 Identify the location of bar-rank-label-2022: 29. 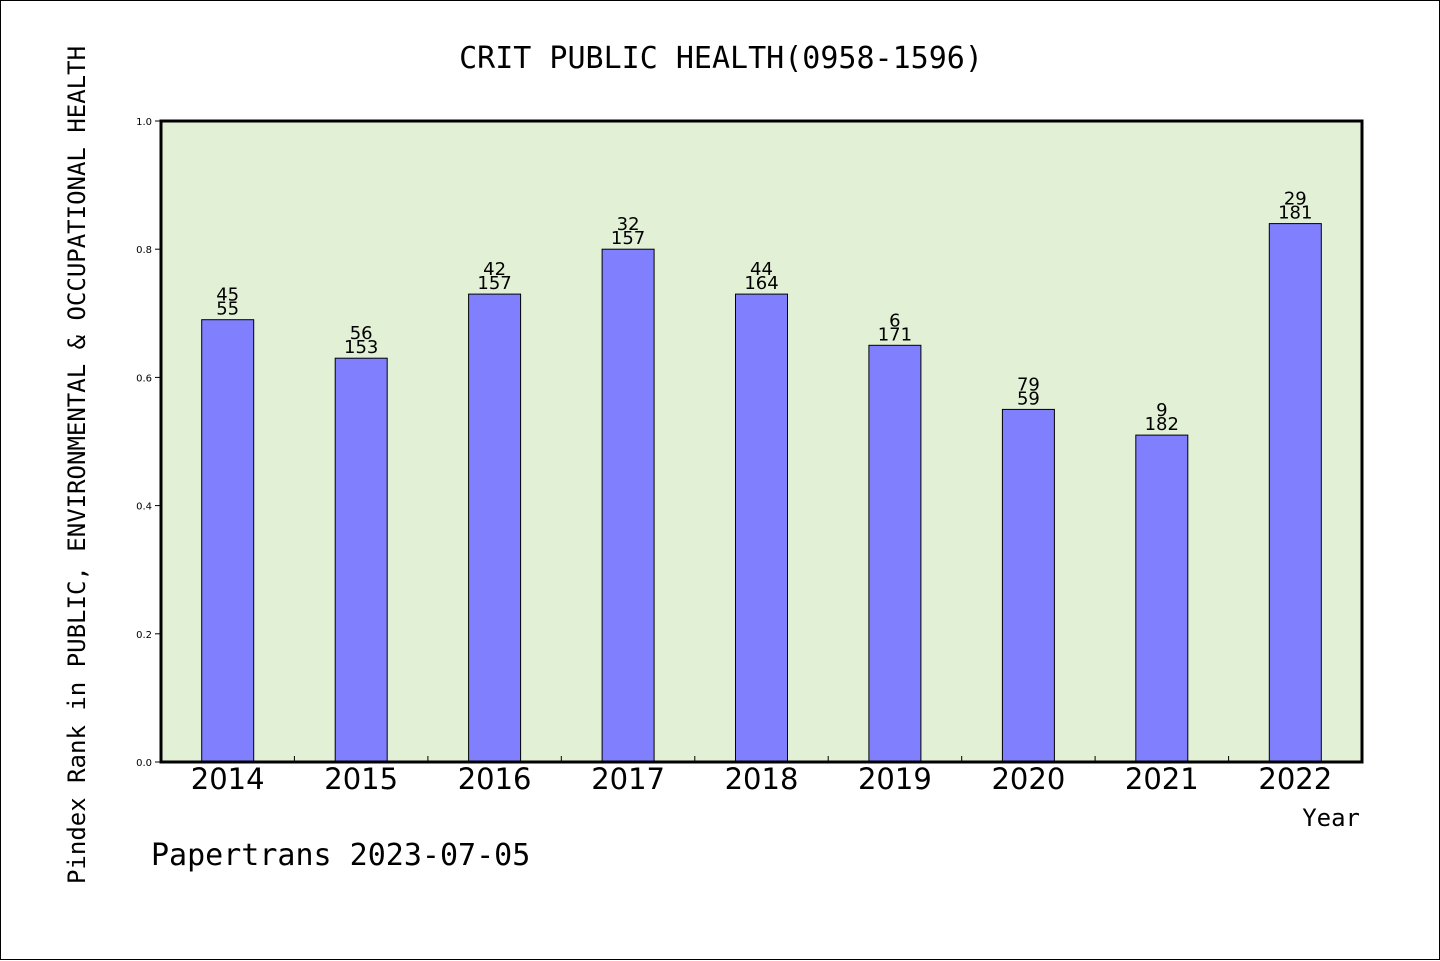
(1295, 199).